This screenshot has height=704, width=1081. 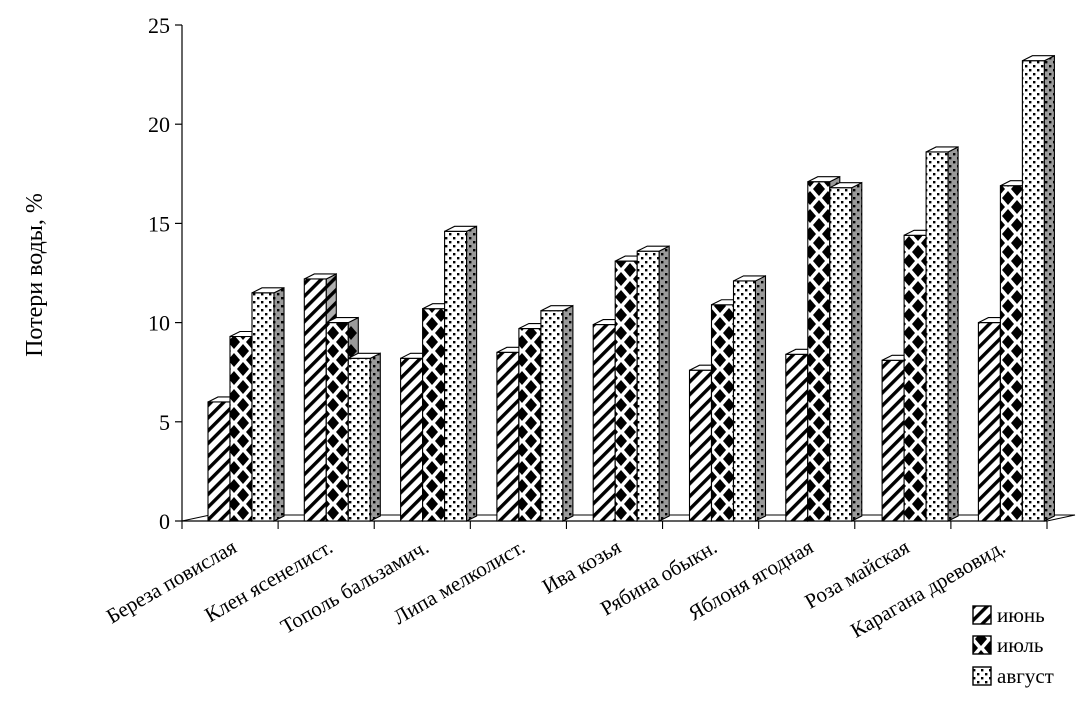 What do you see at coordinates (164, 521) in the screenshot?
I see `y-tick-label: 0` at bounding box center [164, 521].